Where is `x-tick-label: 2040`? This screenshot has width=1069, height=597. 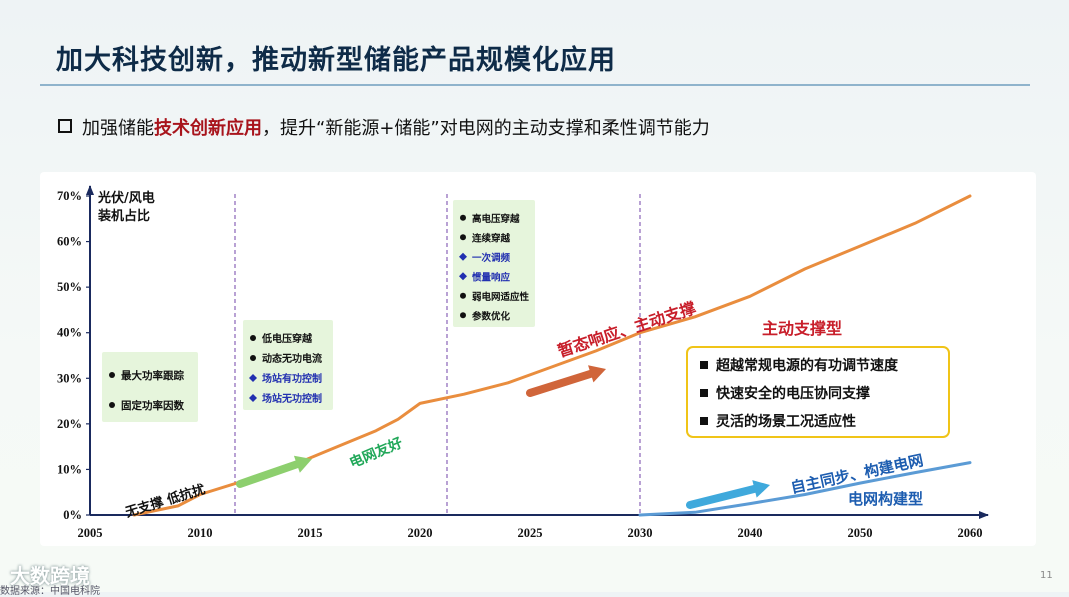 x-tick-label: 2040 is located at coordinates (750, 533).